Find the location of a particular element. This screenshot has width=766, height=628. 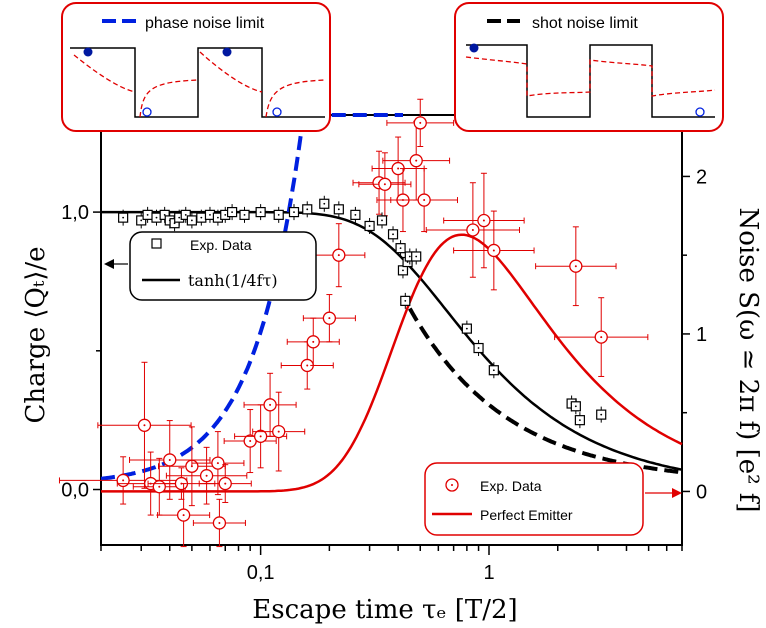

x-axis-label: Escape time τₑ [T/2] is located at coordinates (384, 610).